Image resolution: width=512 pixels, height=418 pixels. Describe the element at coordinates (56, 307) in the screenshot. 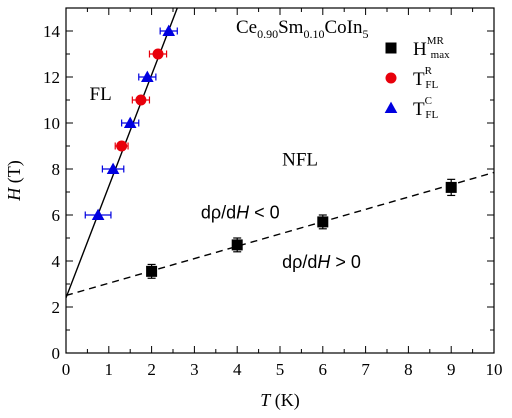

I see `y-tick-label: 2` at that location.